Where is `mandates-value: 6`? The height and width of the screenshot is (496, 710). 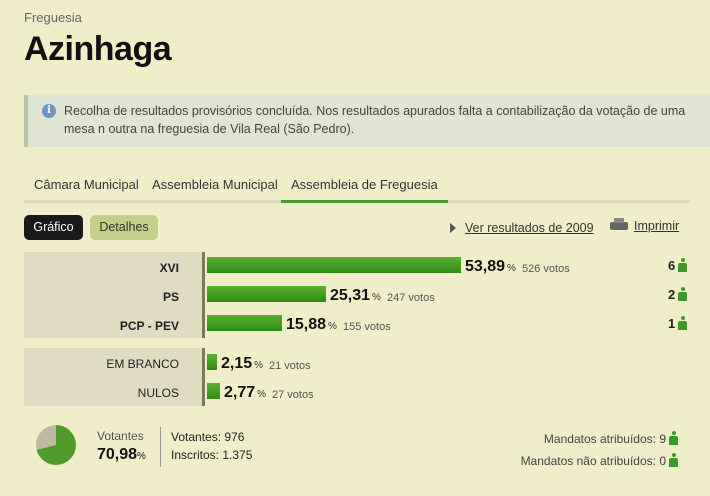 mandates-value: 6 is located at coordinates (672, 265).